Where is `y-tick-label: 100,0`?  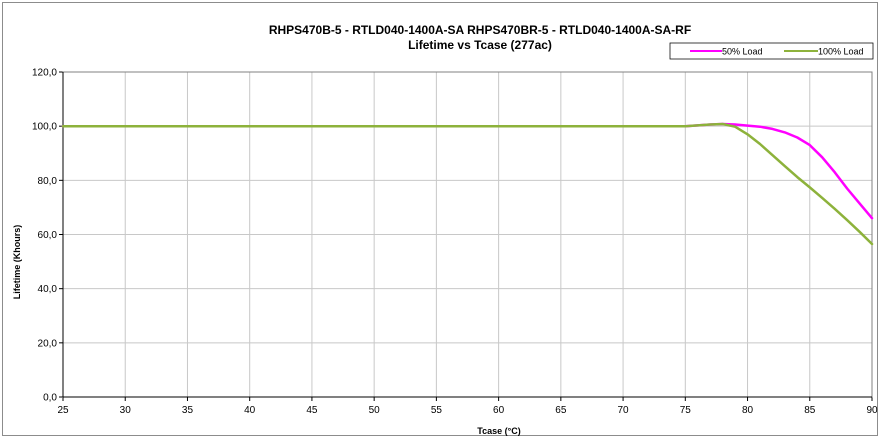
y-tick-label: 100,0 is located at coordinates (44, 127).